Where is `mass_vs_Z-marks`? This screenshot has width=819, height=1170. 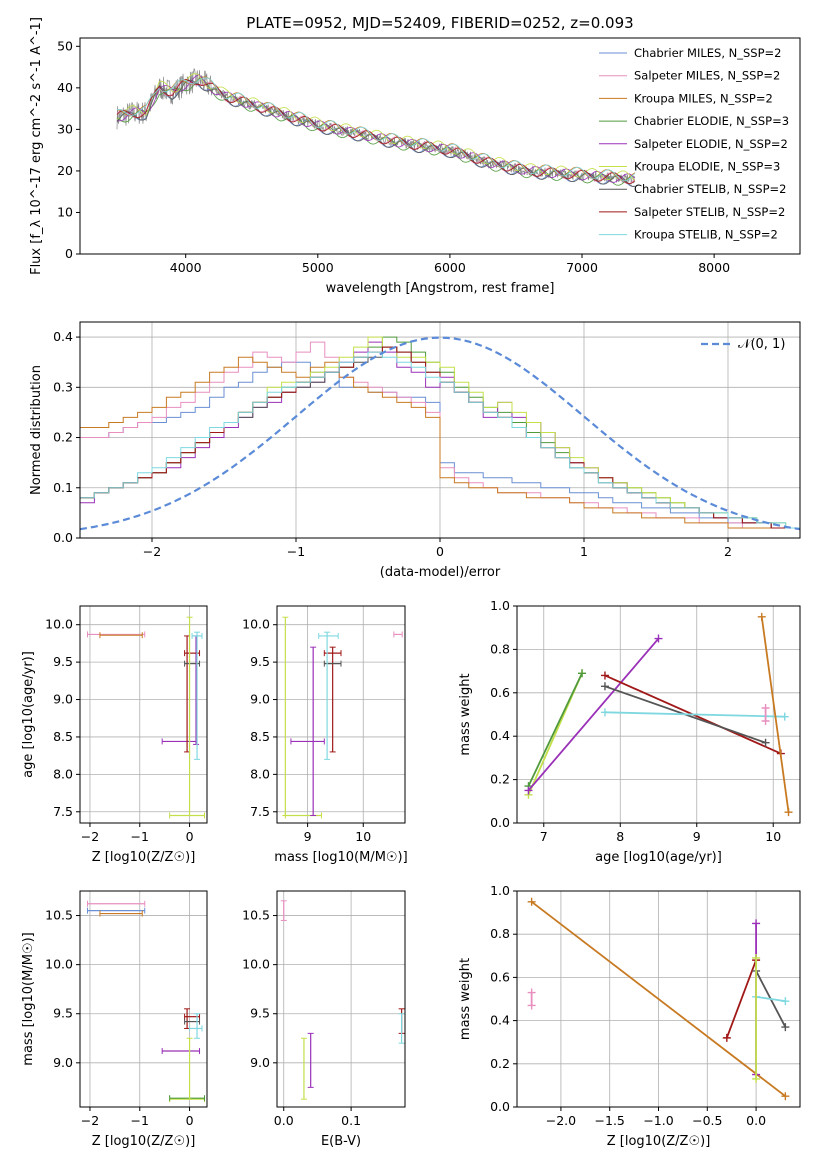 mass_vs_Z-marks is located at coordinates (146, 1001).